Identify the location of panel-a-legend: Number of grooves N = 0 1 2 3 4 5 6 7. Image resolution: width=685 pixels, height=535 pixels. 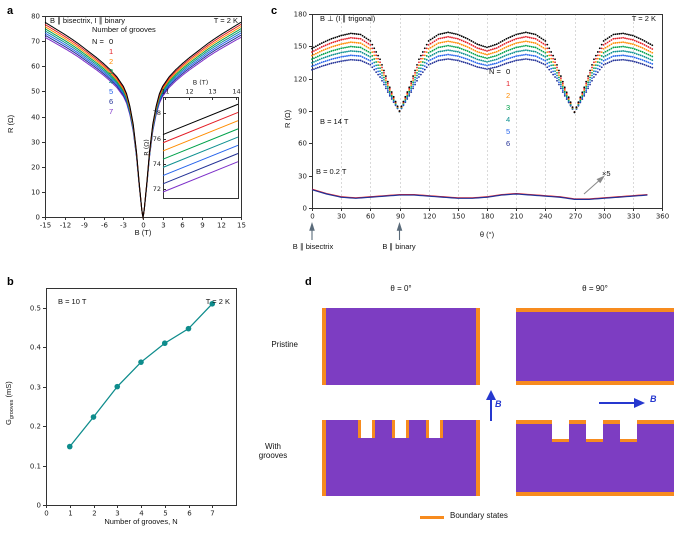
(124, 71).